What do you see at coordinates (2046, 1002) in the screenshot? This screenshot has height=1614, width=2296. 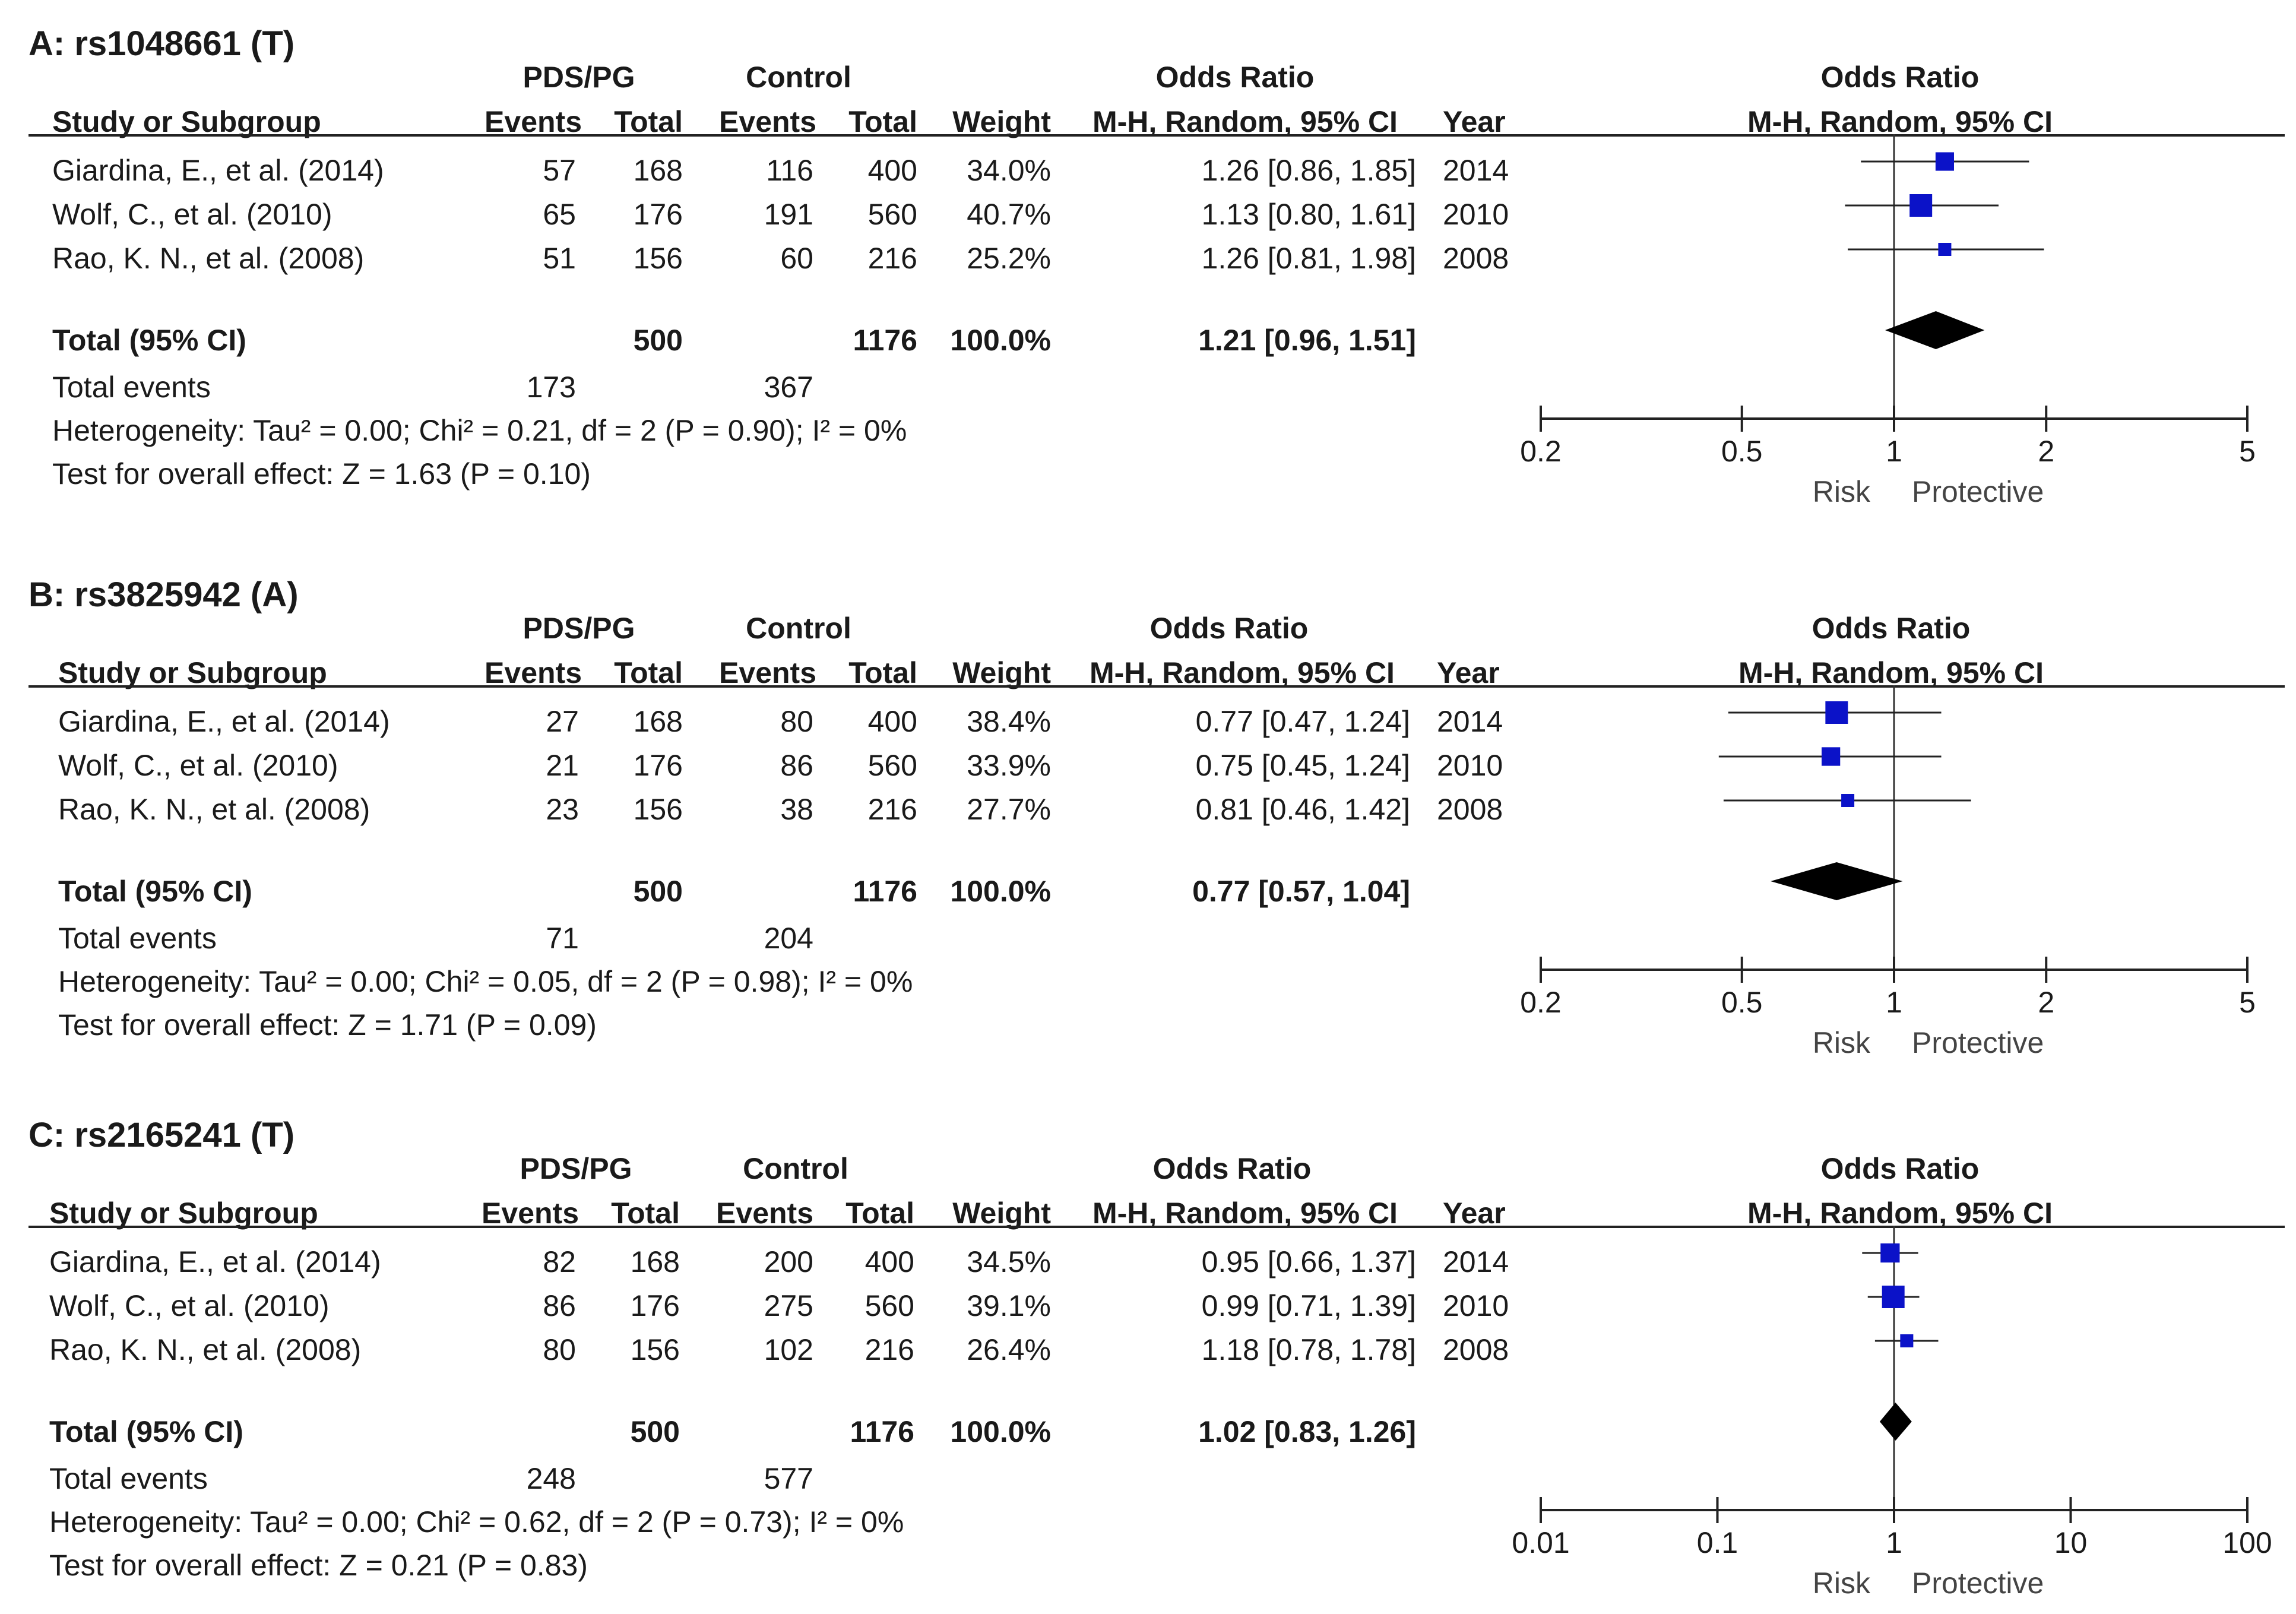 I see `x-tick-label: 2` at bounding box center [2046, 1002].